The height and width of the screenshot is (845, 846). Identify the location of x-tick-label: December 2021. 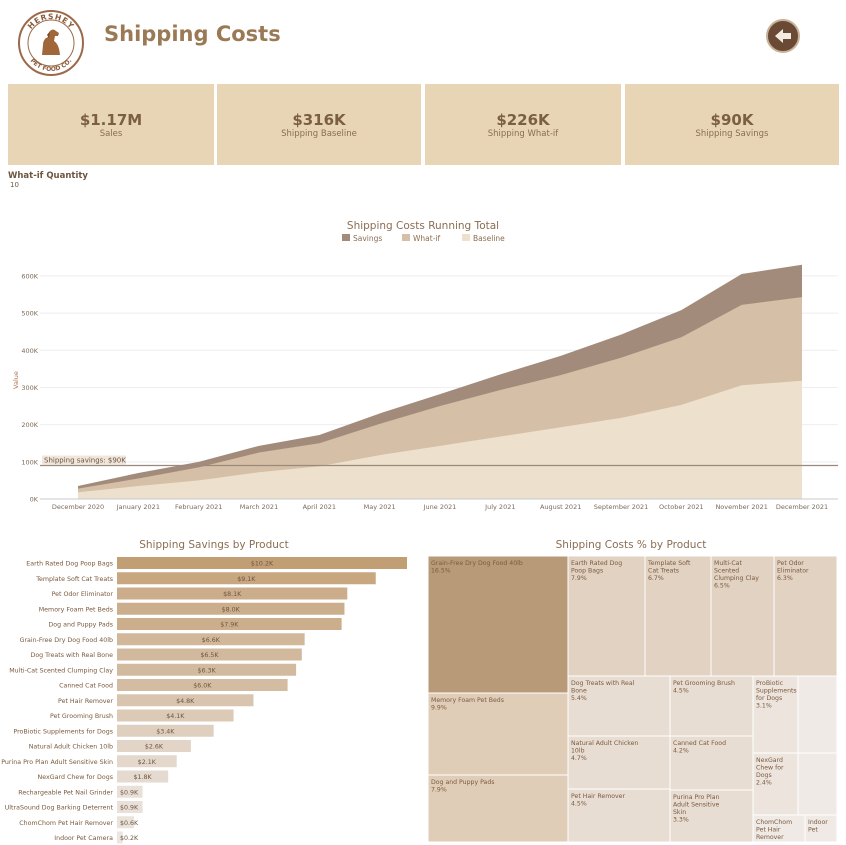
(802, 507).